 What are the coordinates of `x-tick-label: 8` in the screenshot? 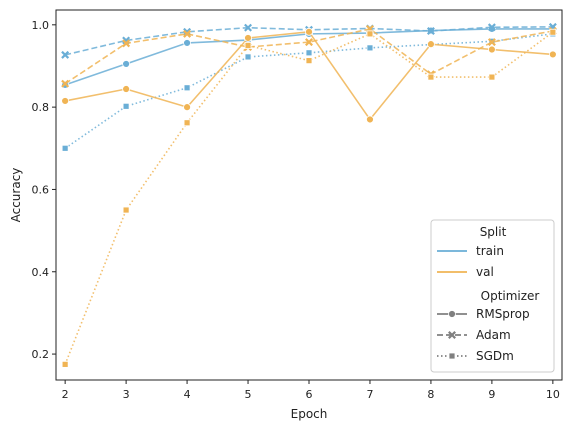 It's located at (430, 394).